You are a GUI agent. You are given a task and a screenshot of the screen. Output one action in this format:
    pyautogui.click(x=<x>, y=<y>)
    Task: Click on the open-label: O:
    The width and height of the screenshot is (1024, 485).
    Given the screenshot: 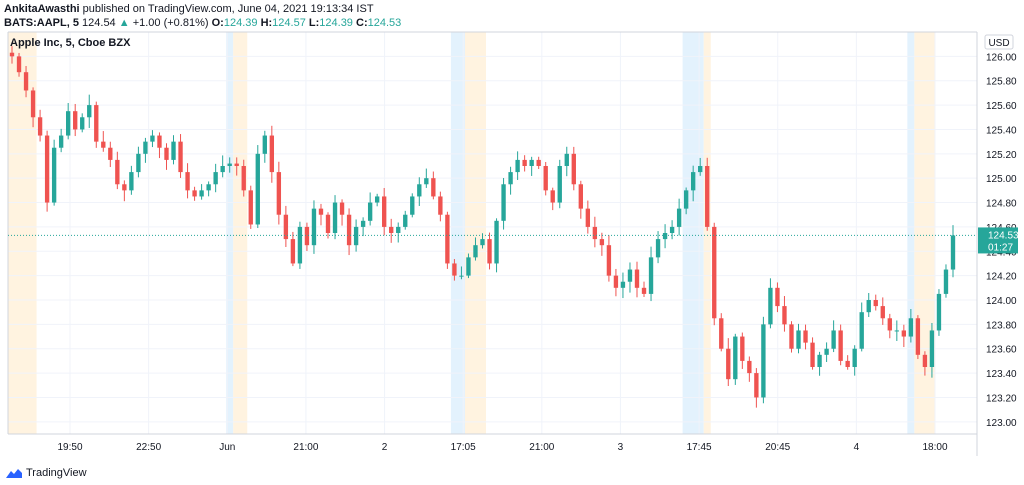 What is the action you would take?
    pyautogui.click(x=217, y=23)
    